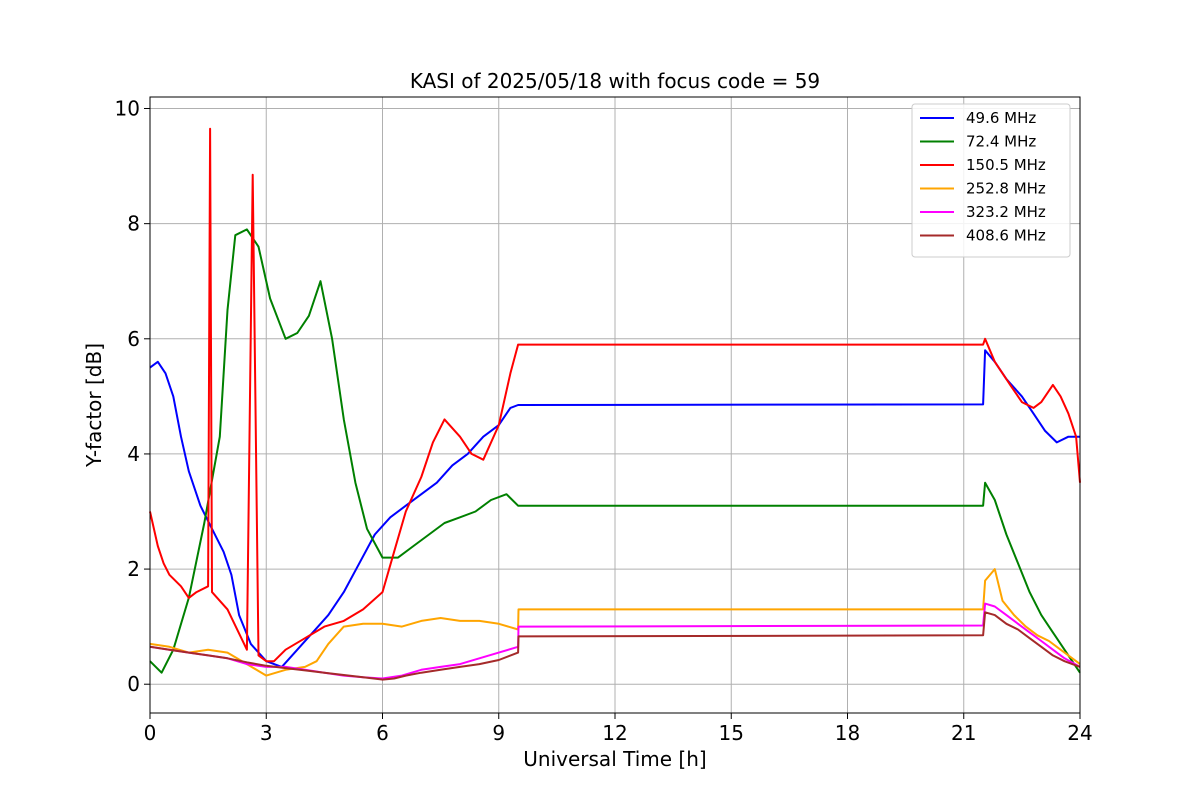  What do you see at coordinates (94, 405) in the screenshot?
I see `y-axis-label: Y-factor [dB]` at bounding box center [94, 405].